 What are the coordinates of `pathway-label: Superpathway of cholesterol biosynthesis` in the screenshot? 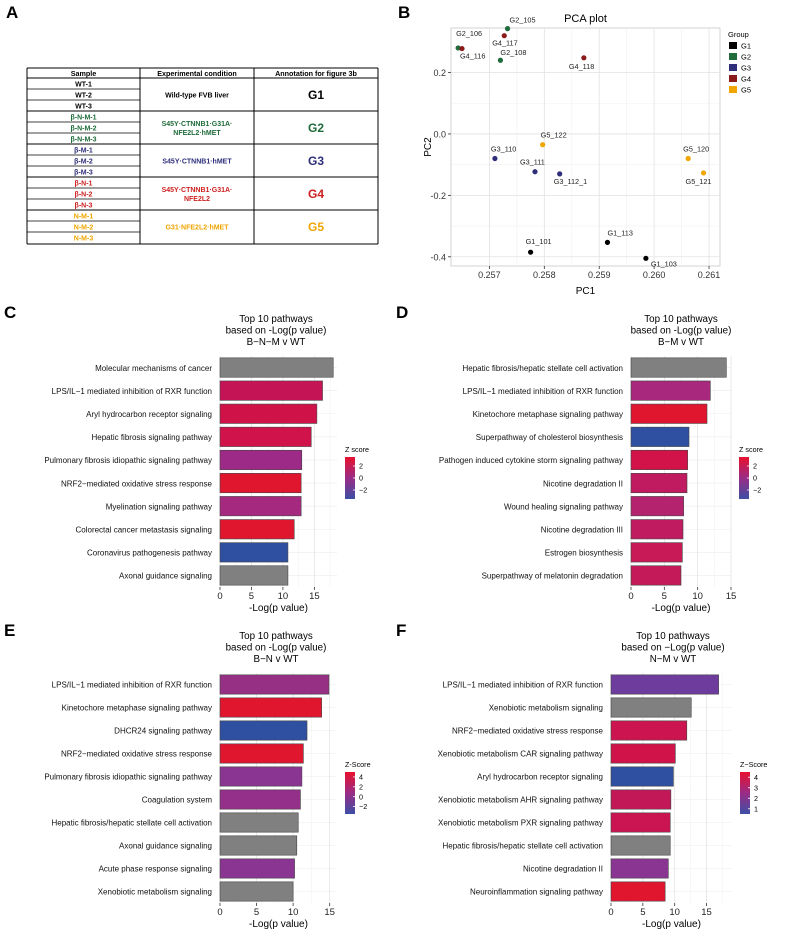 It's located at (549, 437).